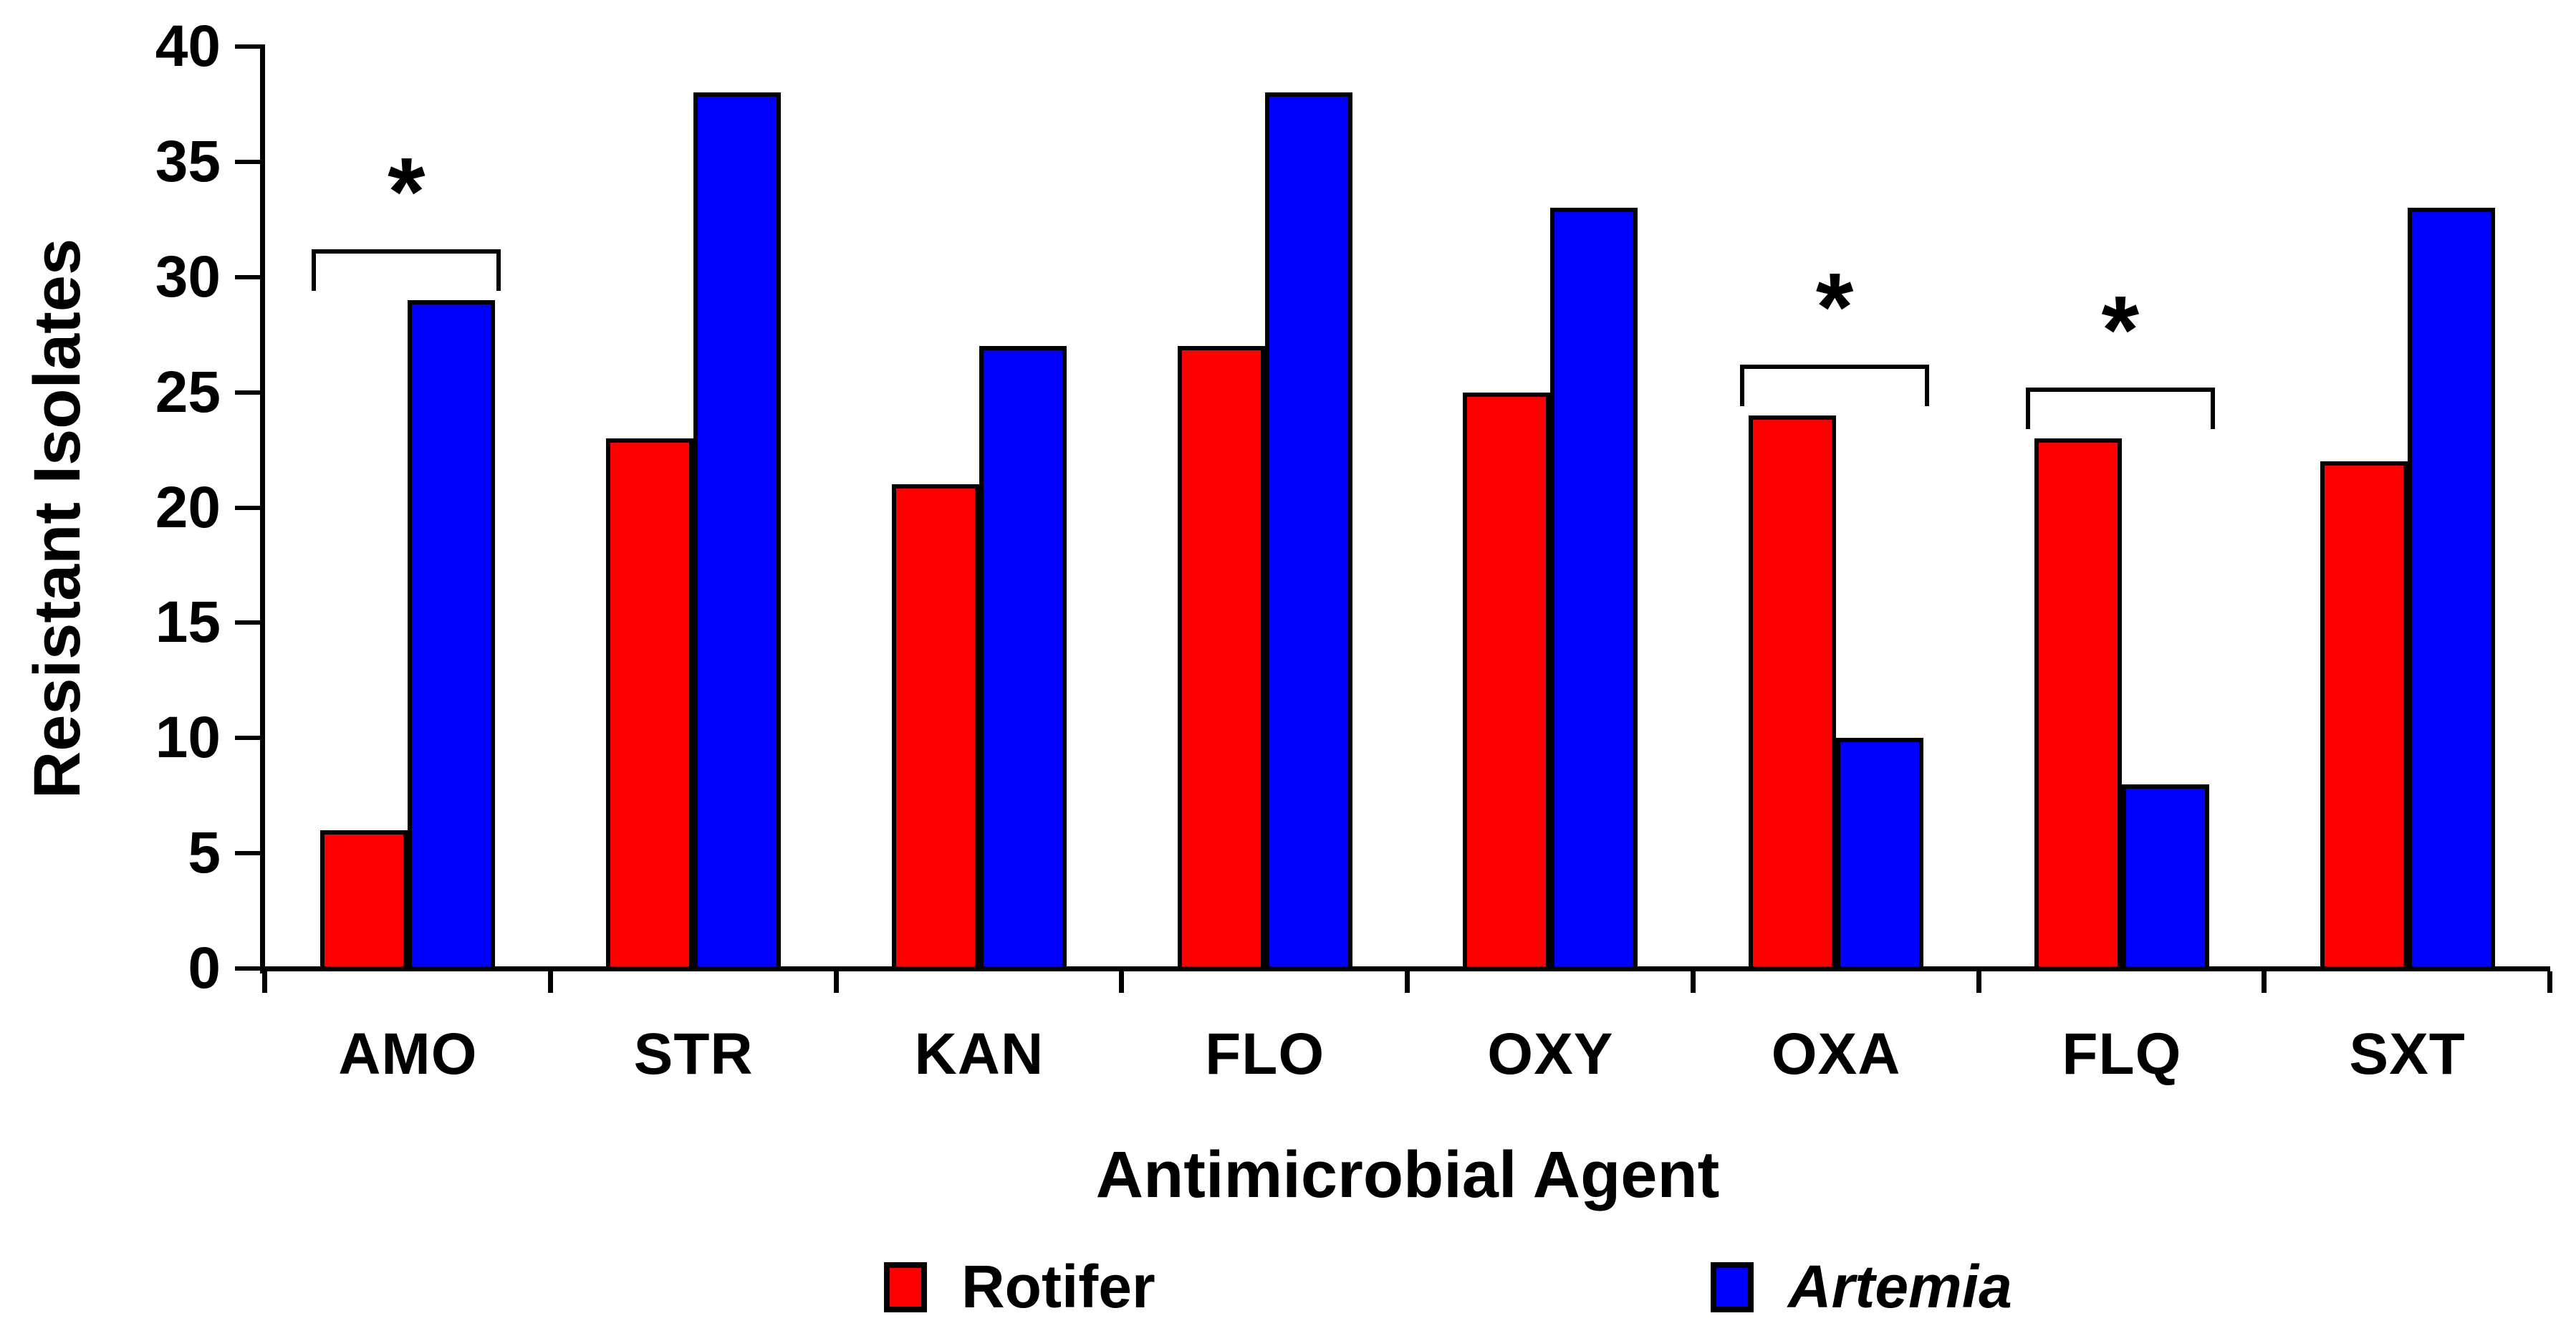 The height and width of the screenshot is (1341, 2576). I want to click on y-tick-label: 20, so click(188, 507).